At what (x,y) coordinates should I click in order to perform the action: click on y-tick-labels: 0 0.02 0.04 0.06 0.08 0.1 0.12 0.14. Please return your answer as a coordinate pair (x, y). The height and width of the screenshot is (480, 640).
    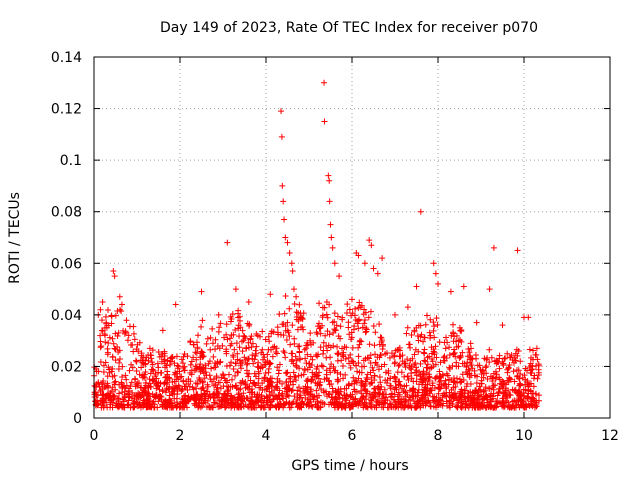
    Looking at the image, I should click on (66, 238).